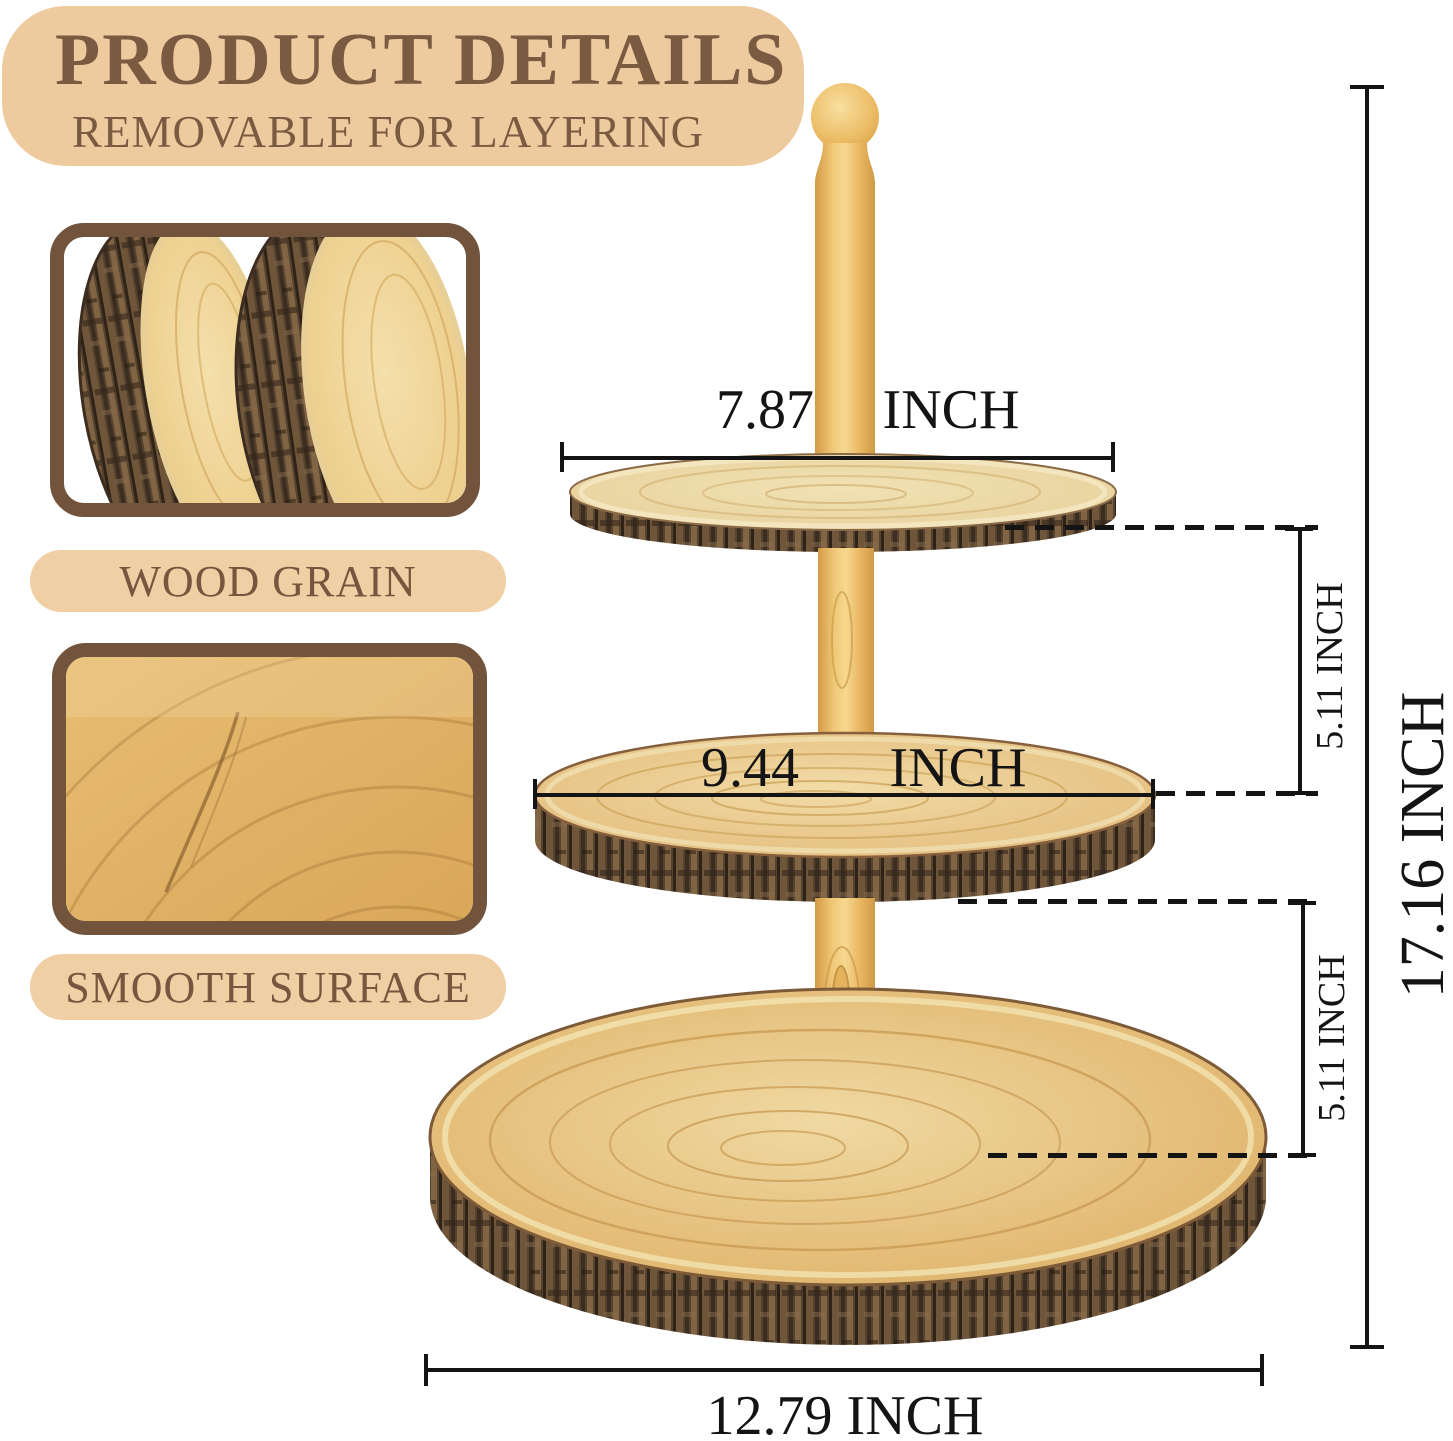  I want to click on wood-grain-photo, so click(269, 789).